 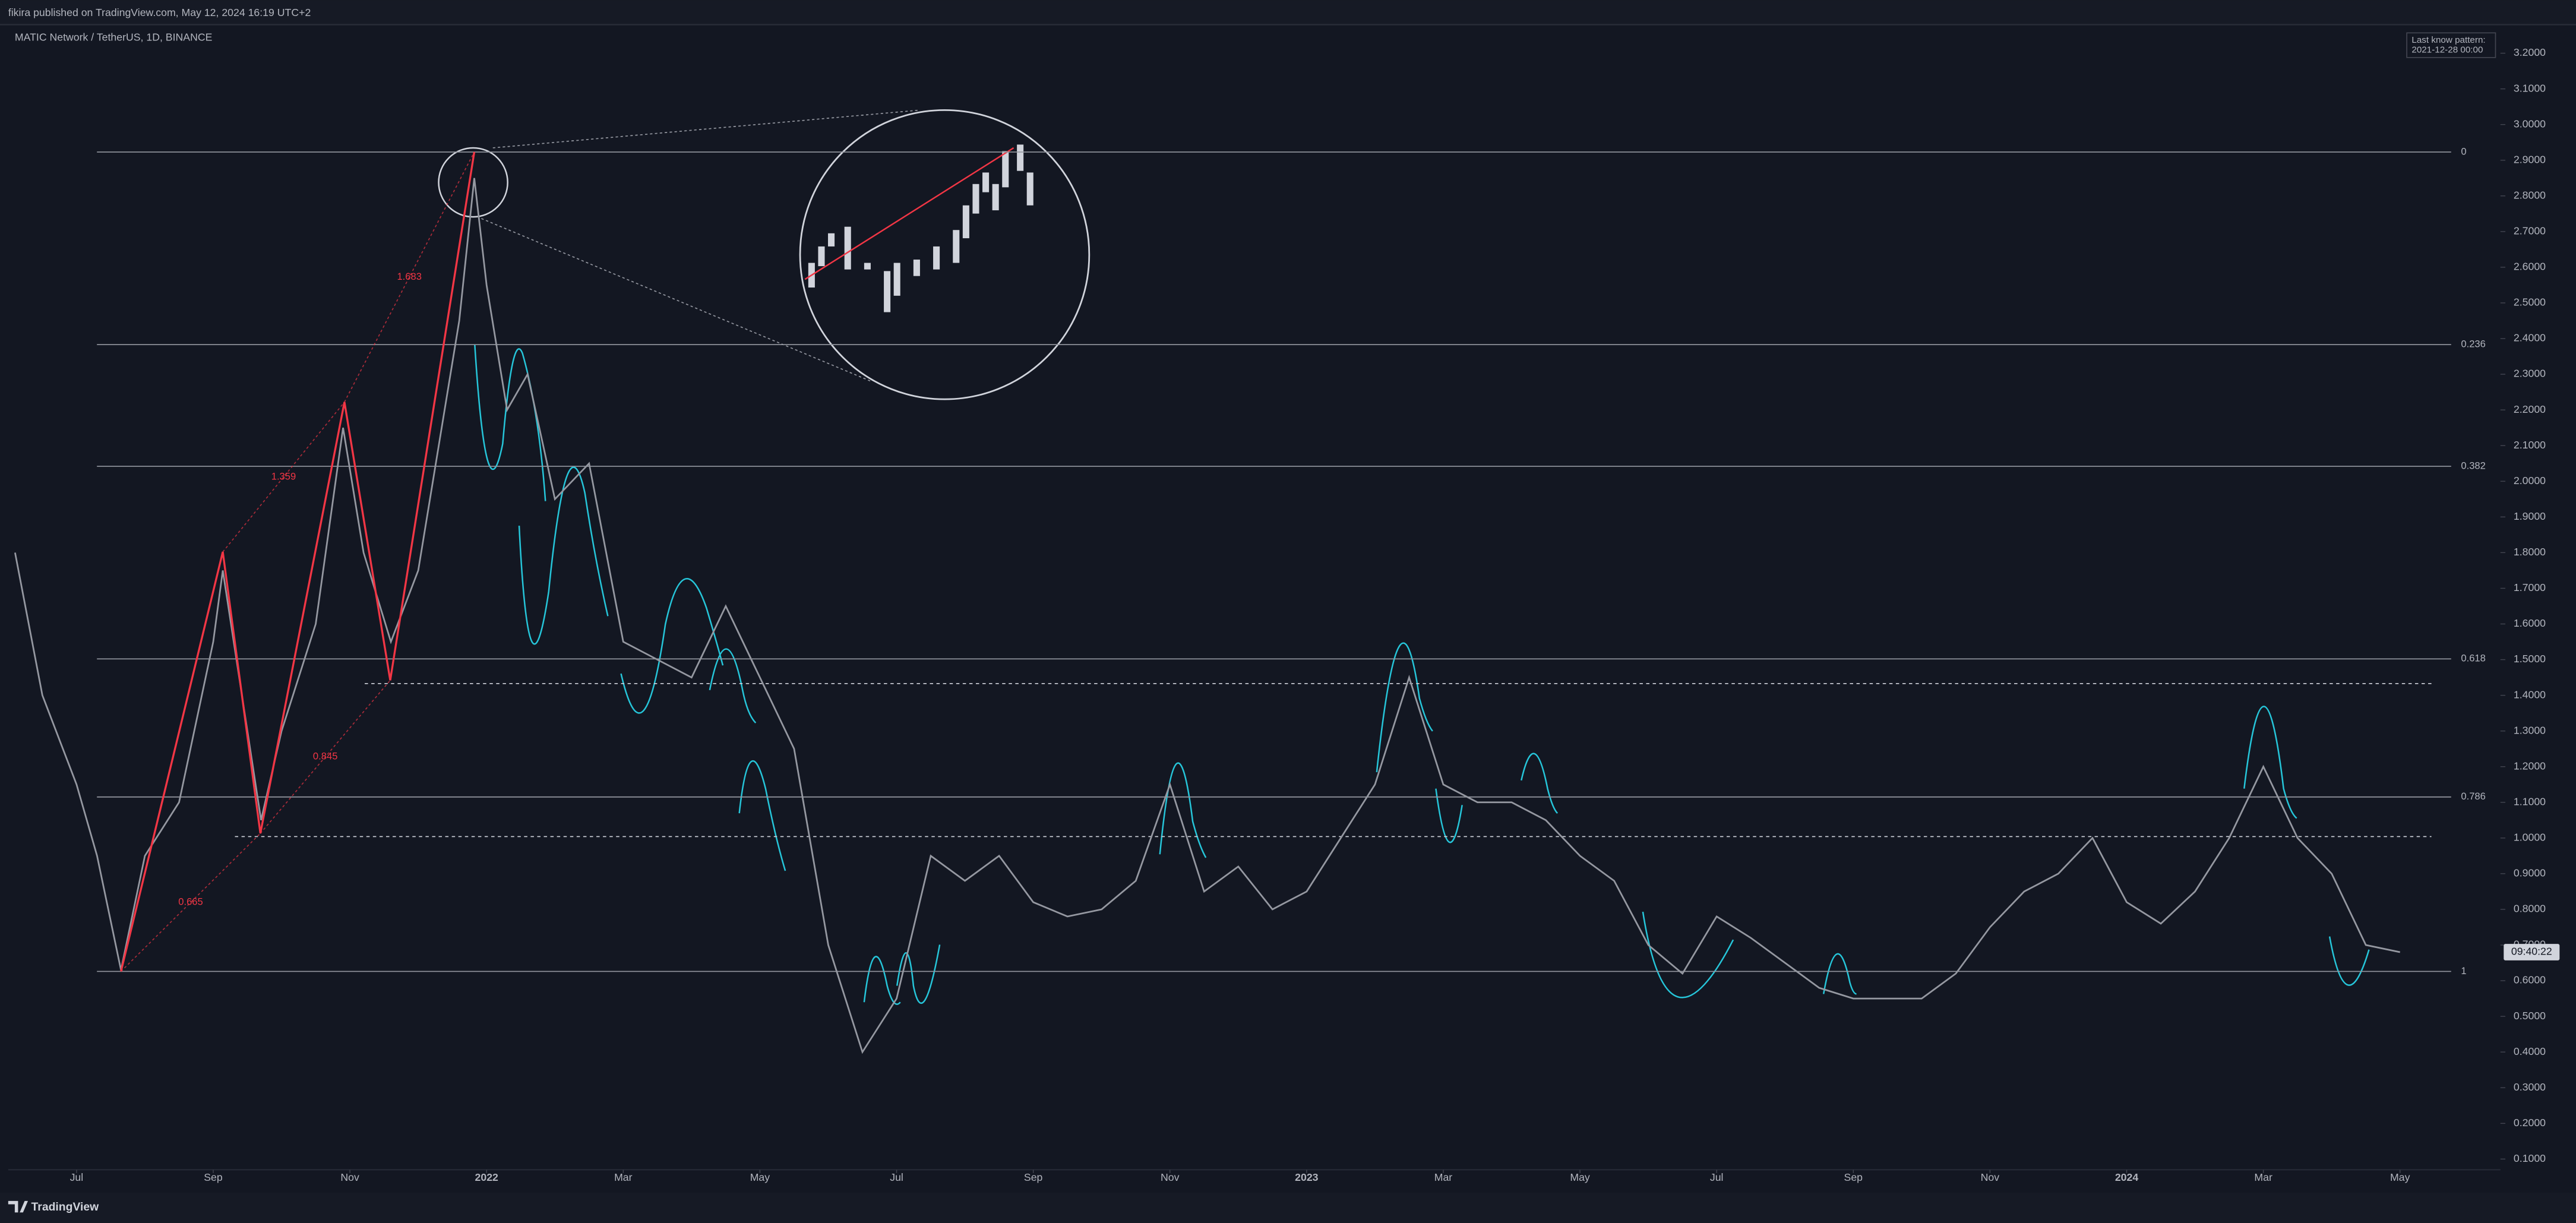 I want to click on y-tick-label: 2.7000, so click(x=2530, y=231).